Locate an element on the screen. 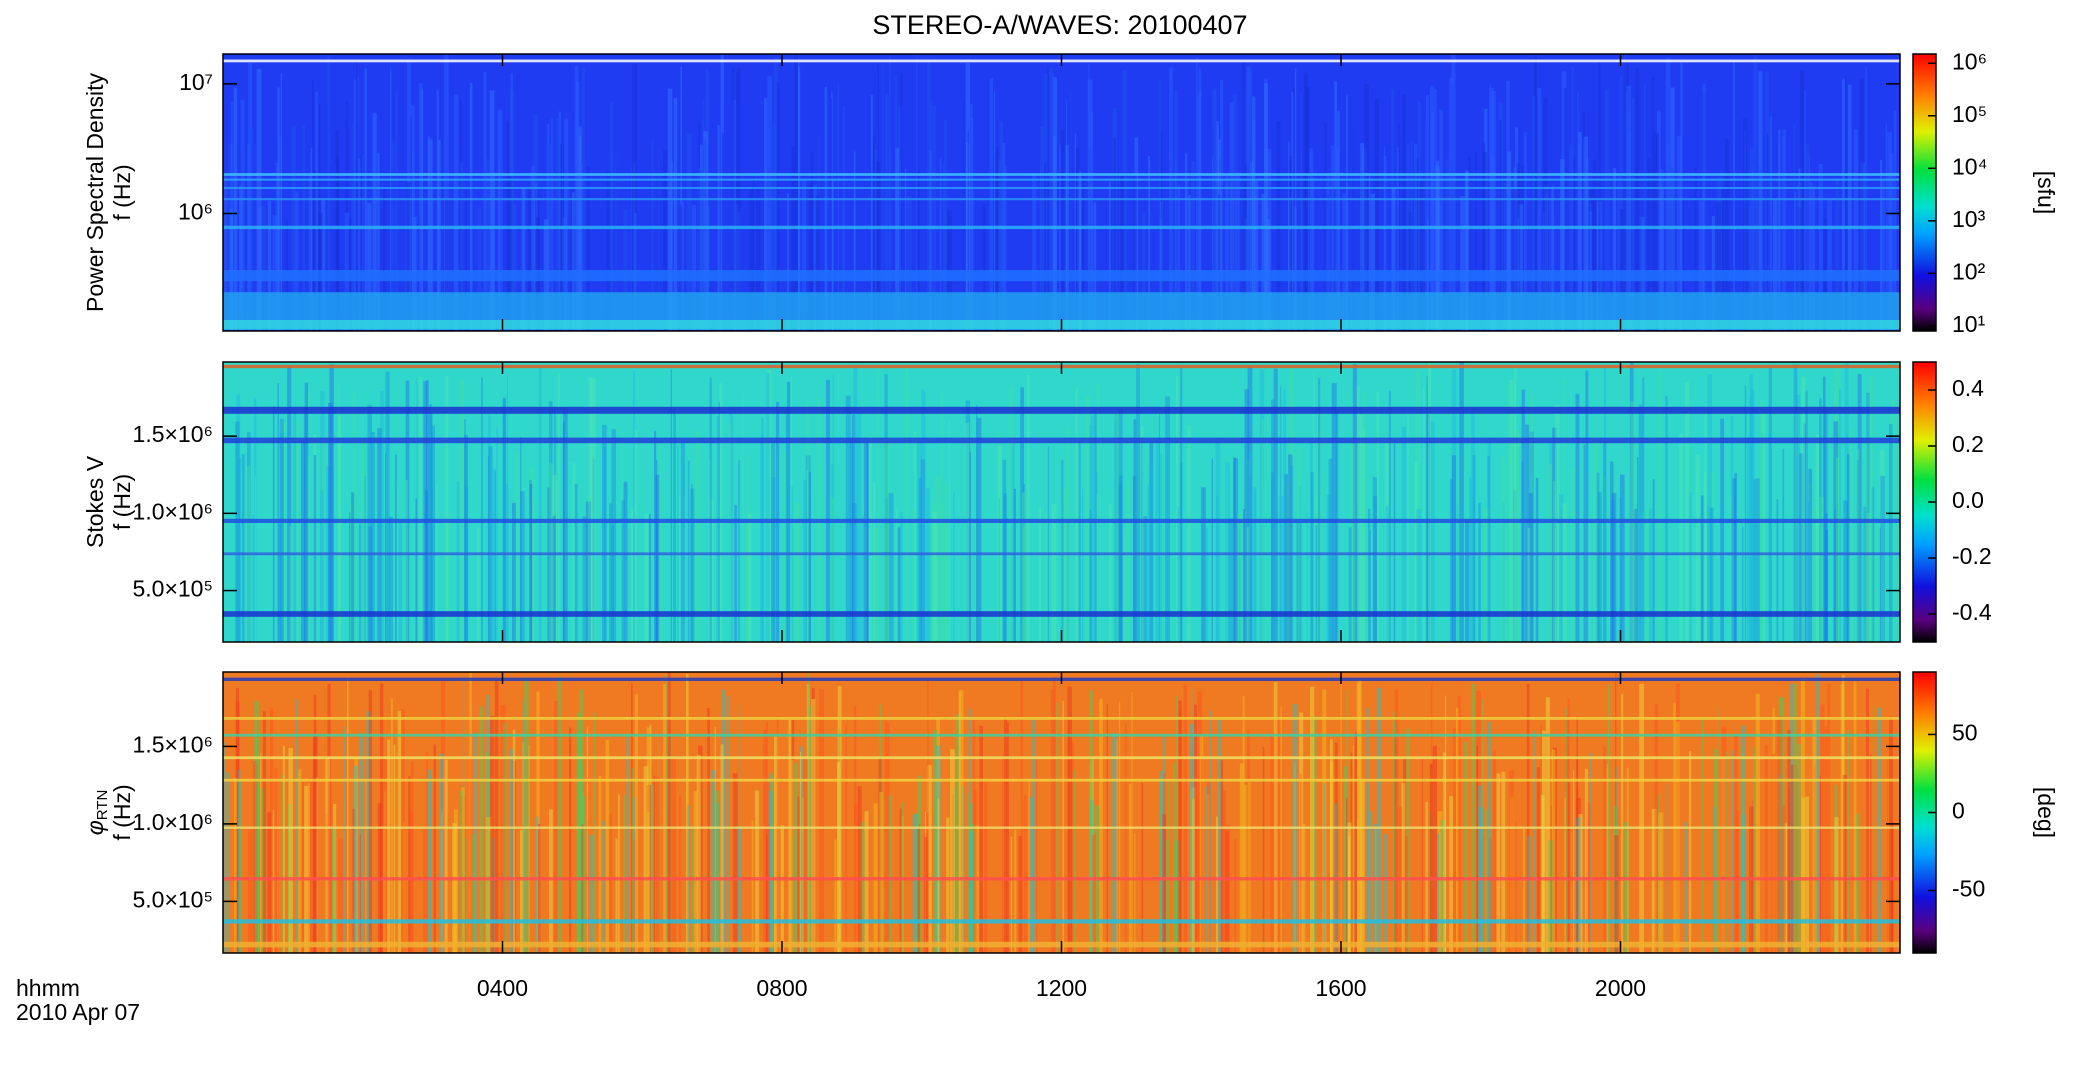 The width and height of the screenshot is (2096, 1080). y-tick-label: 1.0×10⁶ is located at coordinates (173, 511).